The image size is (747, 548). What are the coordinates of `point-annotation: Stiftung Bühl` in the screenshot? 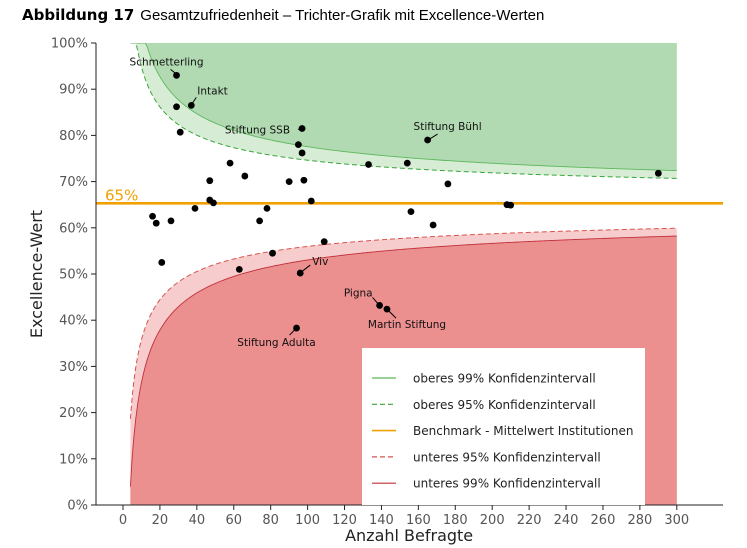 It's located at (448, 127).